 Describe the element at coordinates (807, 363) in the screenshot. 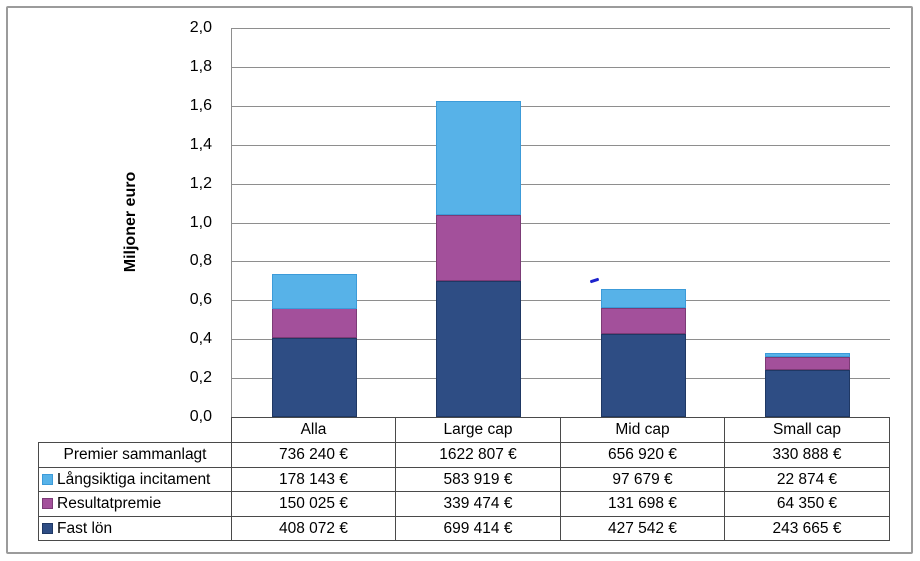

I see `bar-segment-resultatpremie-small-cap` at that location.